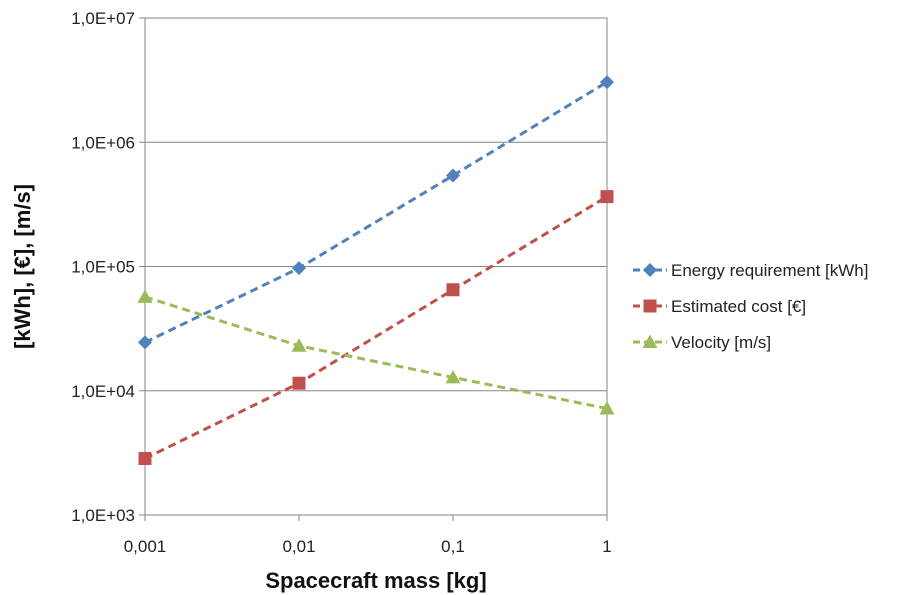 This screenshot has height=595, width=921. What do you see at coordinates (606, 546) in the screenshot?
I see `x-tick-label: 1` at bounding box center [606, 546].